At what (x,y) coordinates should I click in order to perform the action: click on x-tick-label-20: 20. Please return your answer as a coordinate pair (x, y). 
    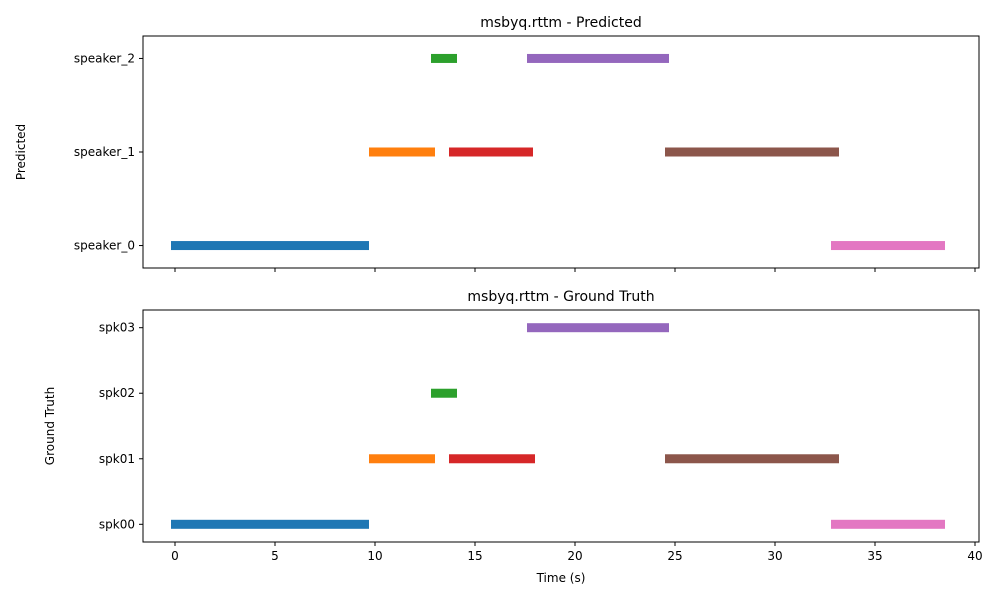
    Looking at the image, I should click on (574, 556).